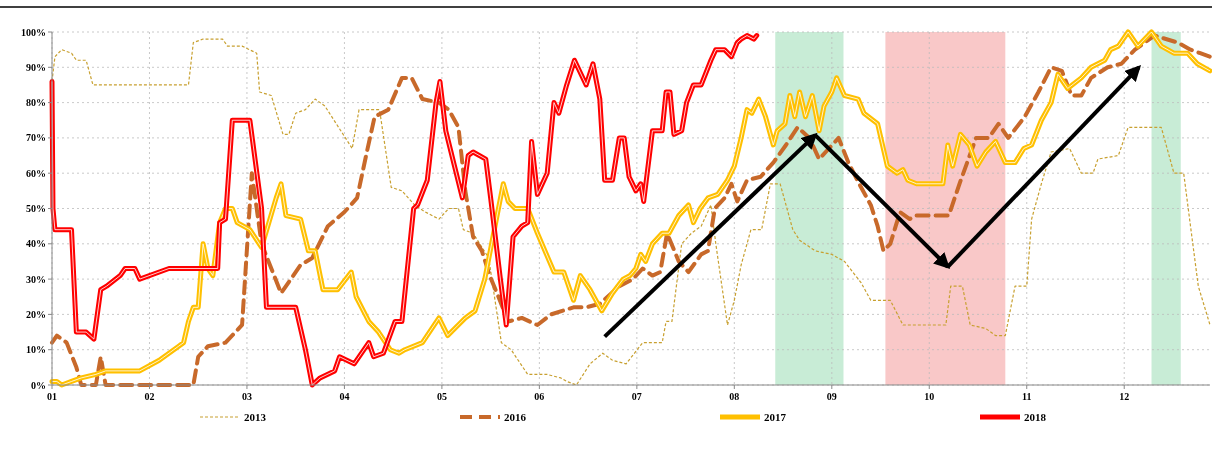 The image size is (1212, 453). What do you see at coordinates (1027, 396) in the screenshot?
I see `x-tick-label: 11` at bounding box center [1027, 396].